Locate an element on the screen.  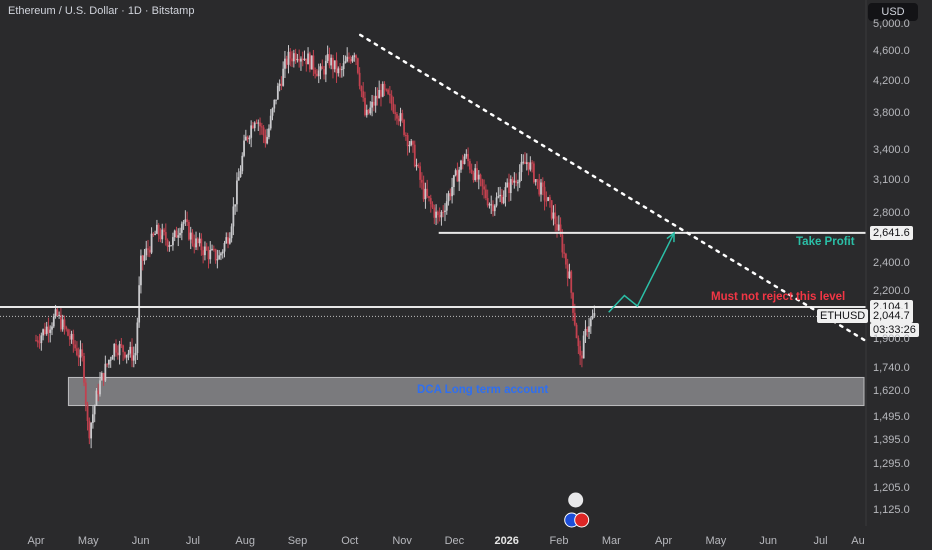
y-tick-label: 1,205.0 is located at coordinates (891, 487).